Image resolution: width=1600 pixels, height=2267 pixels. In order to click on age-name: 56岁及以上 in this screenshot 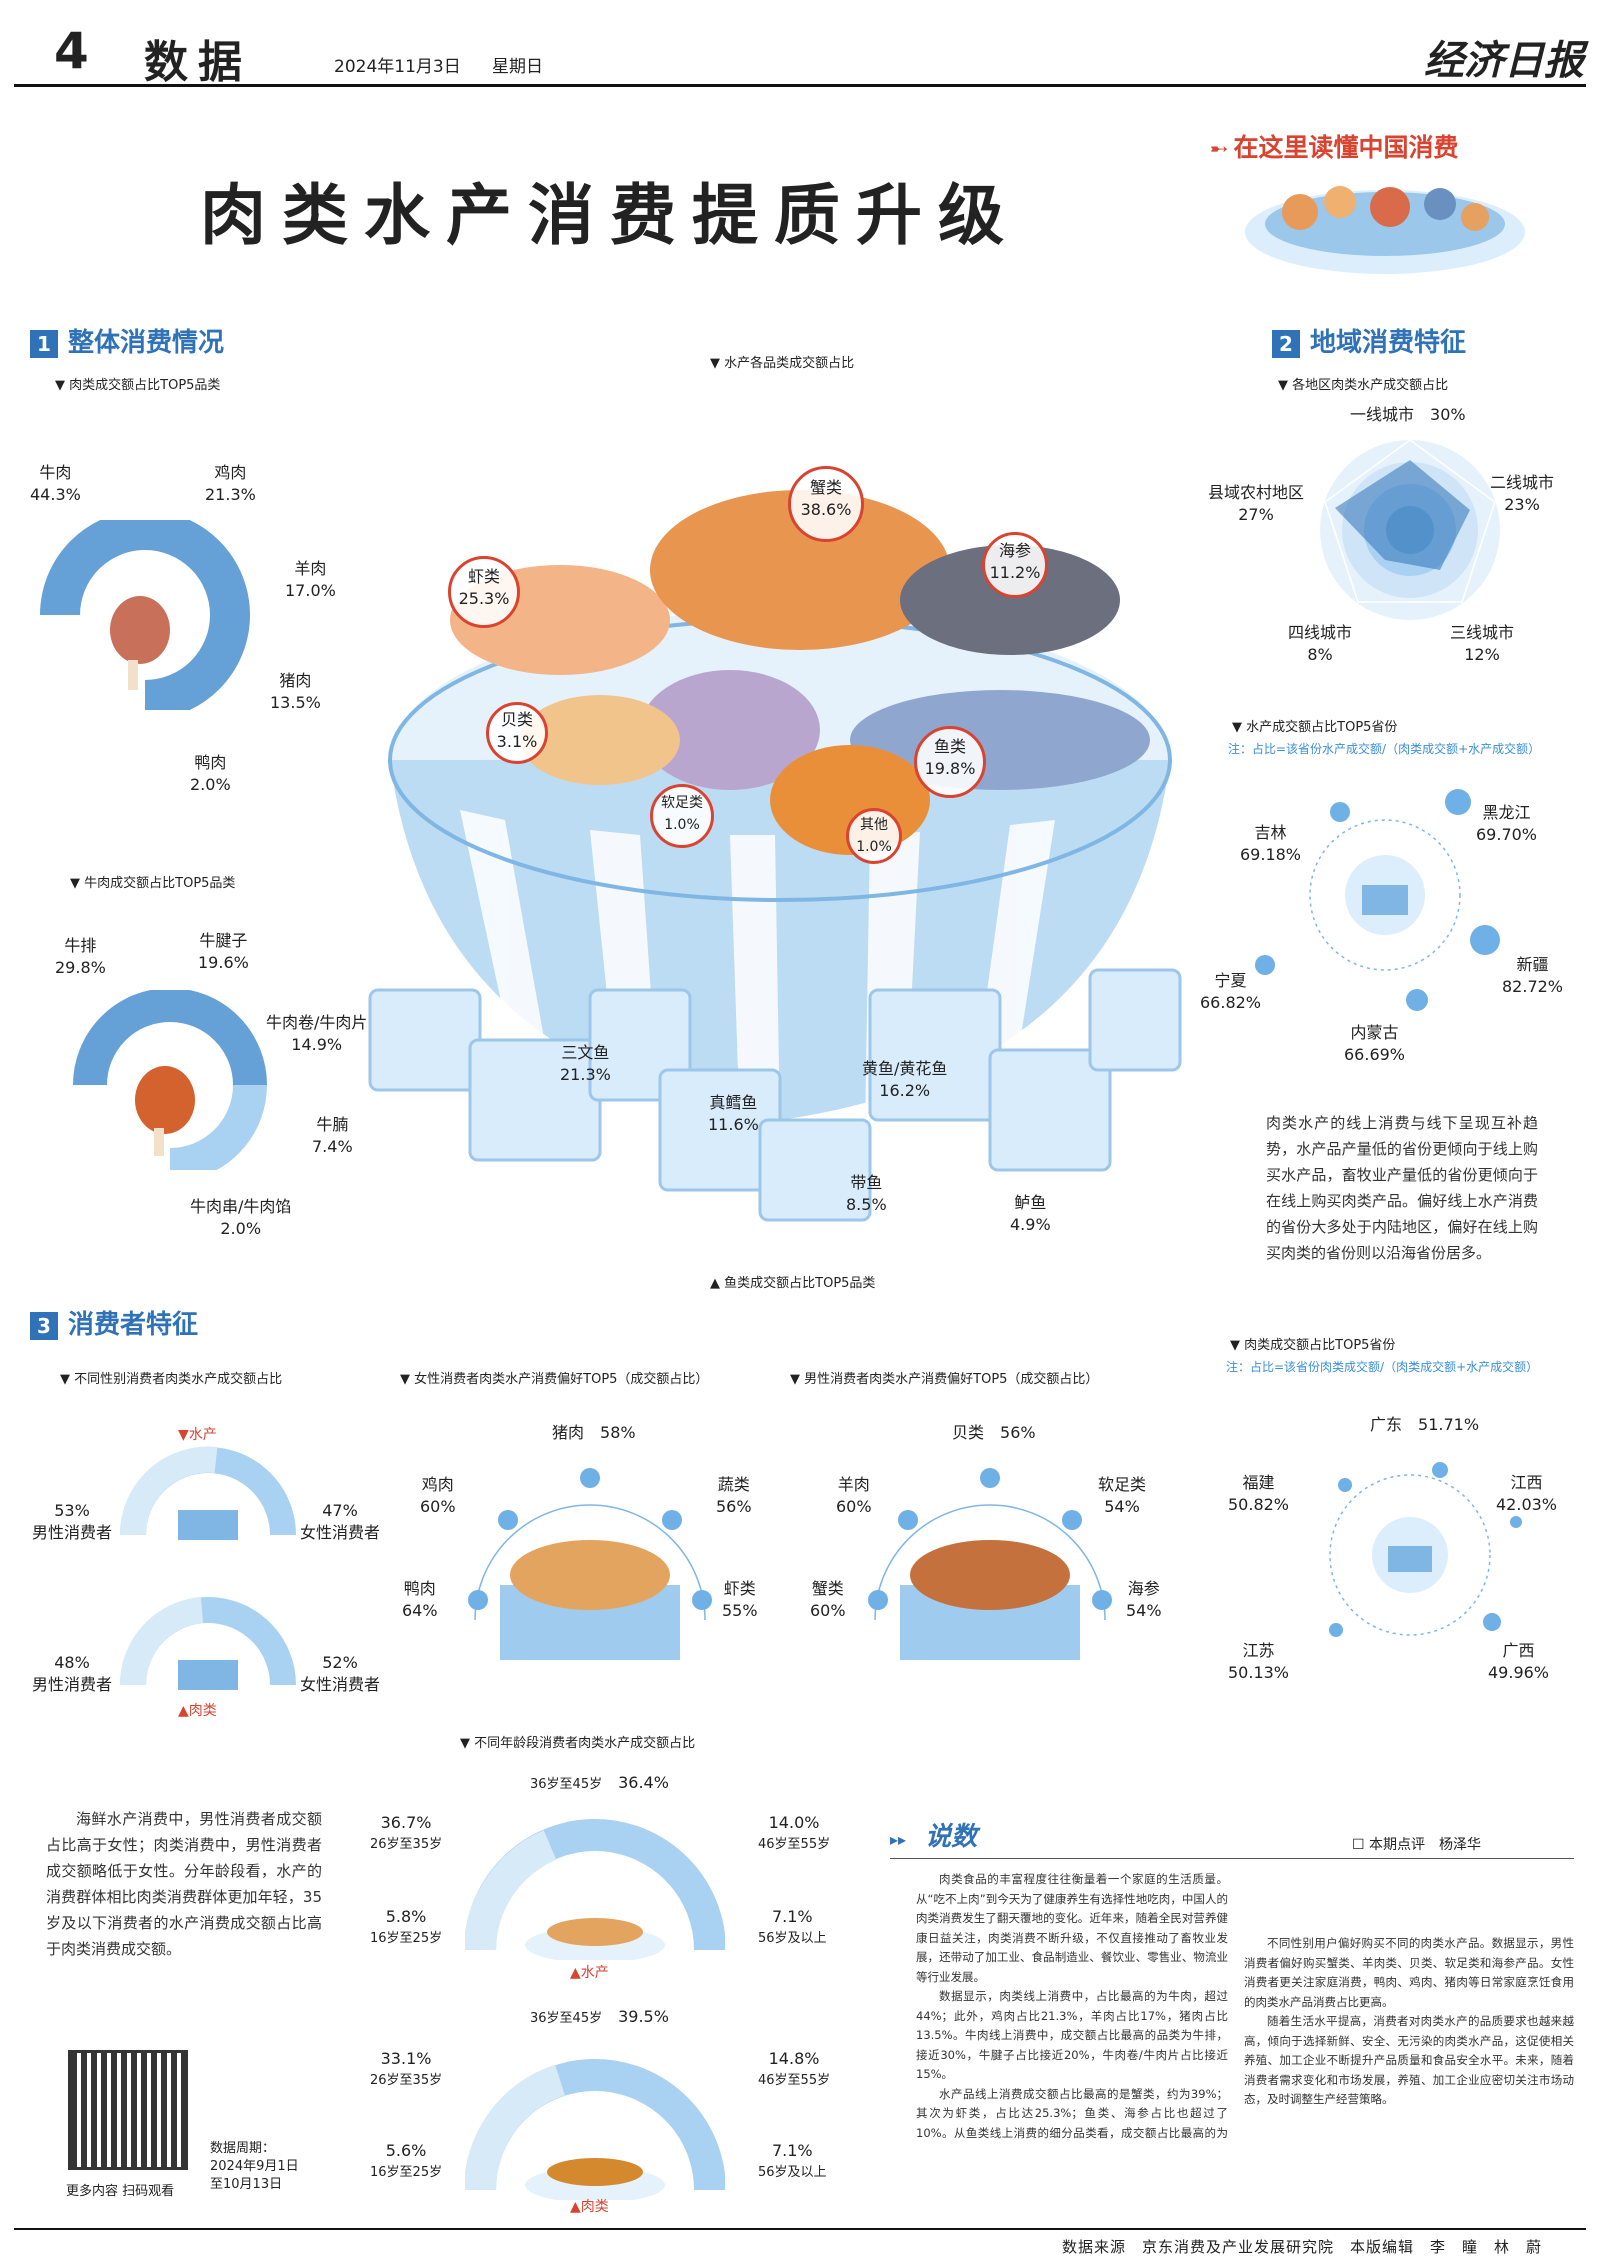, I will do `click(792, 1938)`.